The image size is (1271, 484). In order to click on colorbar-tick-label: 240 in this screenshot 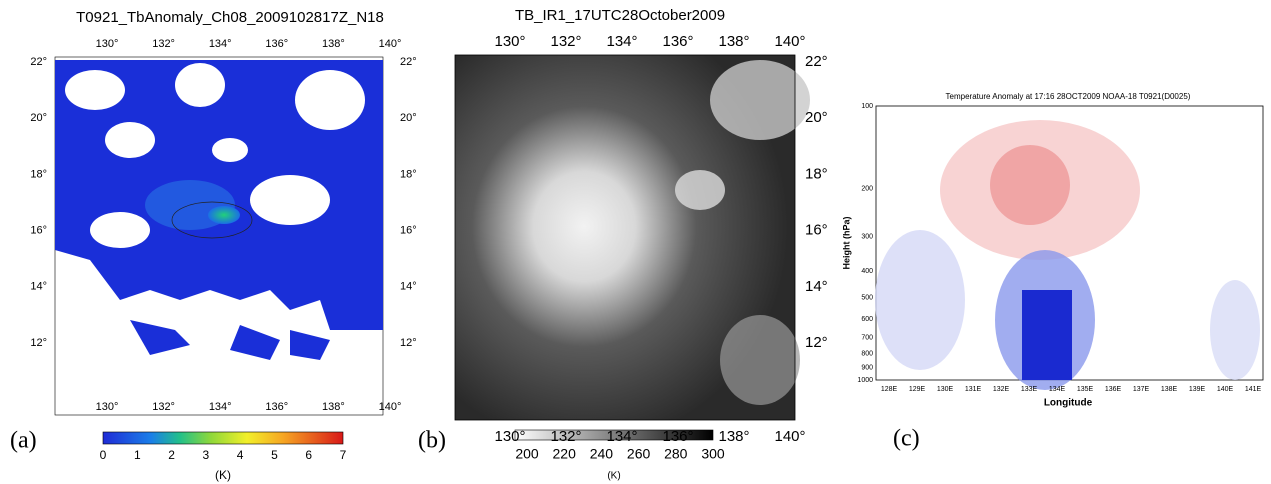, I will do `click(602, 454)`.